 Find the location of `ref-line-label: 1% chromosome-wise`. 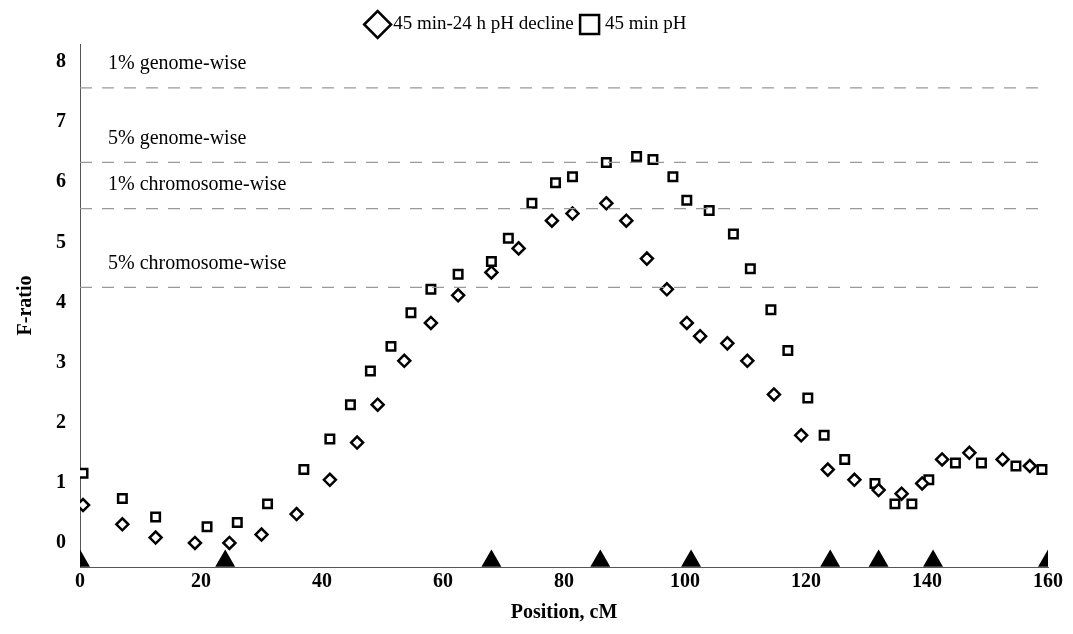

ref-line-label: 1% chromosome-wise is located at coordinates (197, 182).